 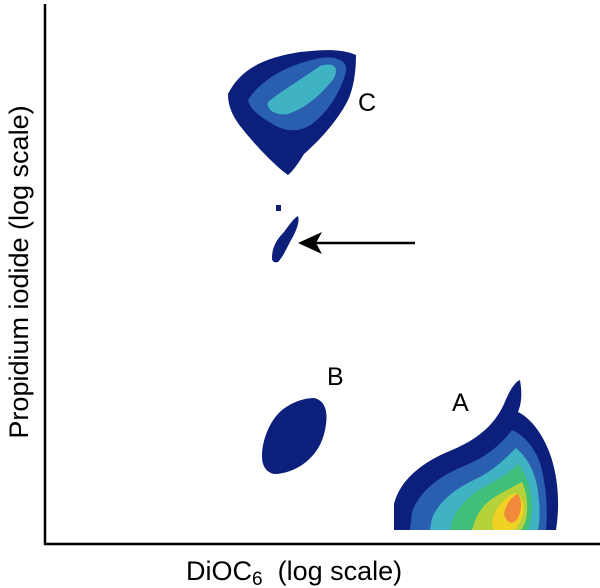 What do you see at coordinates (367, 103) in the screenshot?
I see `population-label-c: C` at bounding box center [367, 103].